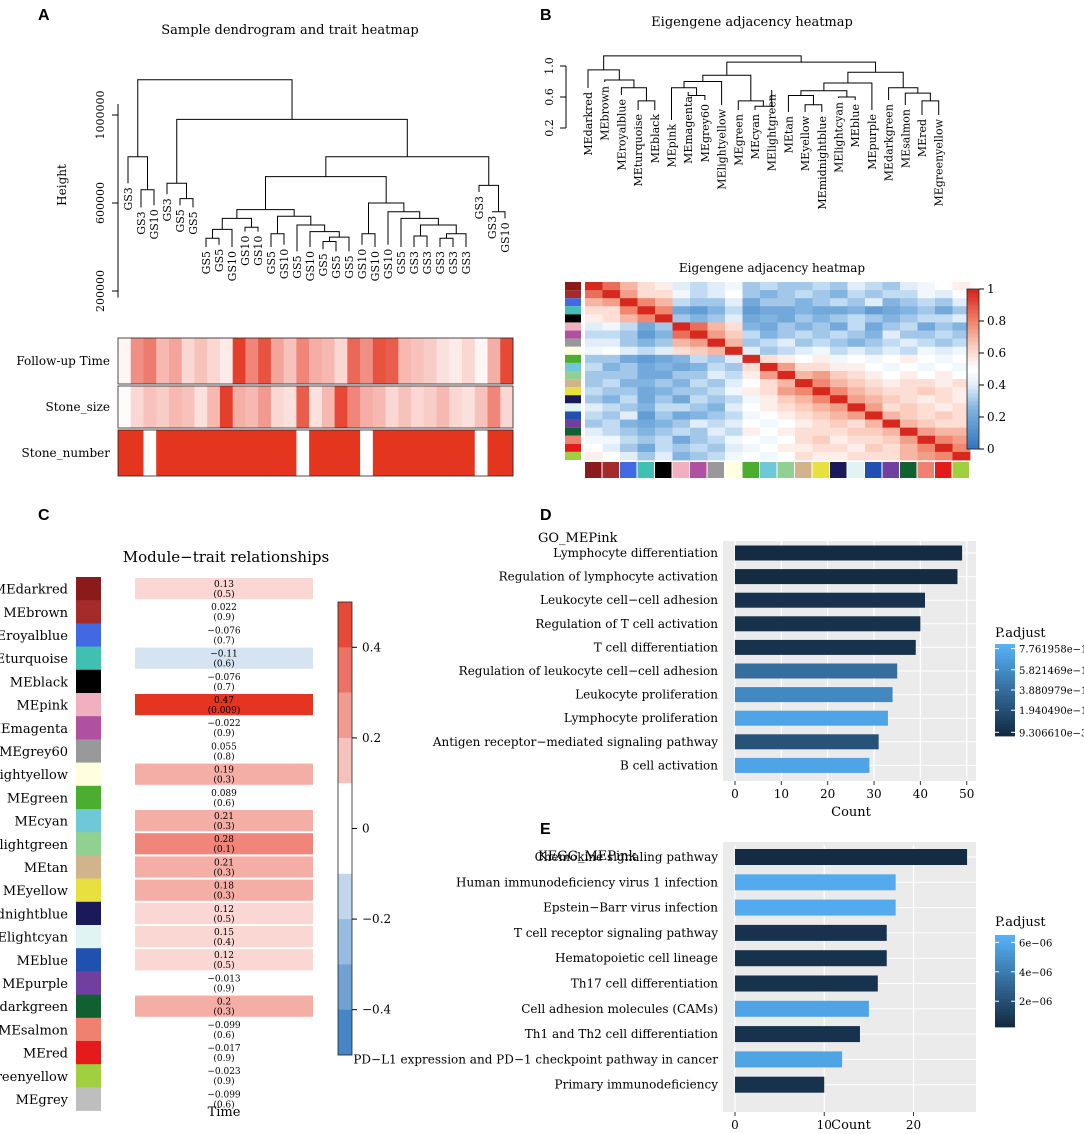  What do you see at coordinates (638, 150) in the screenshot?
I see `b-leaf-label: MEturquoise` at bounding box center [638, 150].